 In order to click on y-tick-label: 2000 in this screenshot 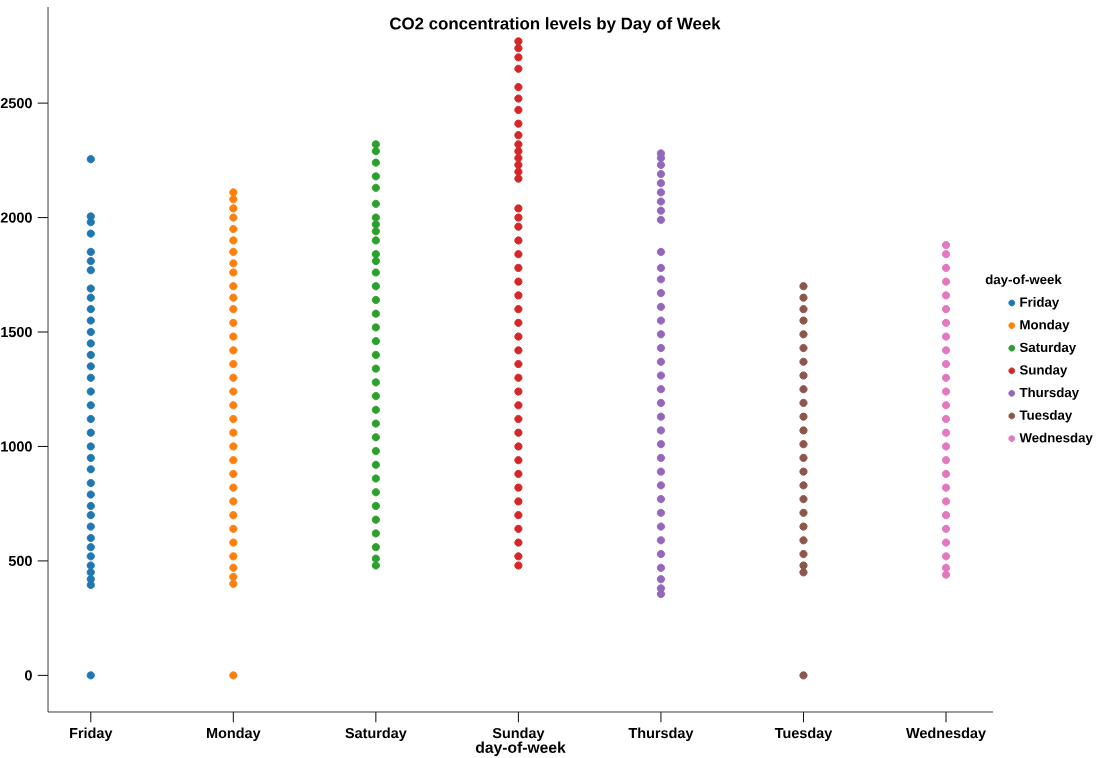, I will do `click(16, 217)`.